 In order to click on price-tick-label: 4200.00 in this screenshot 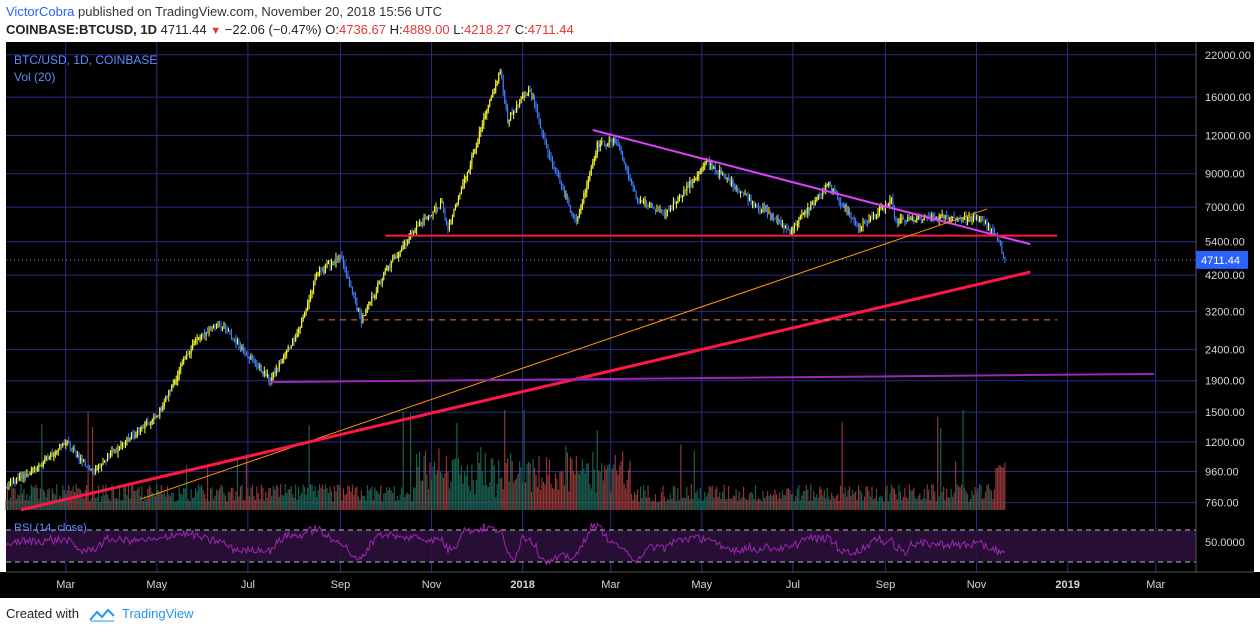, I will do `click(1225, 276)`.